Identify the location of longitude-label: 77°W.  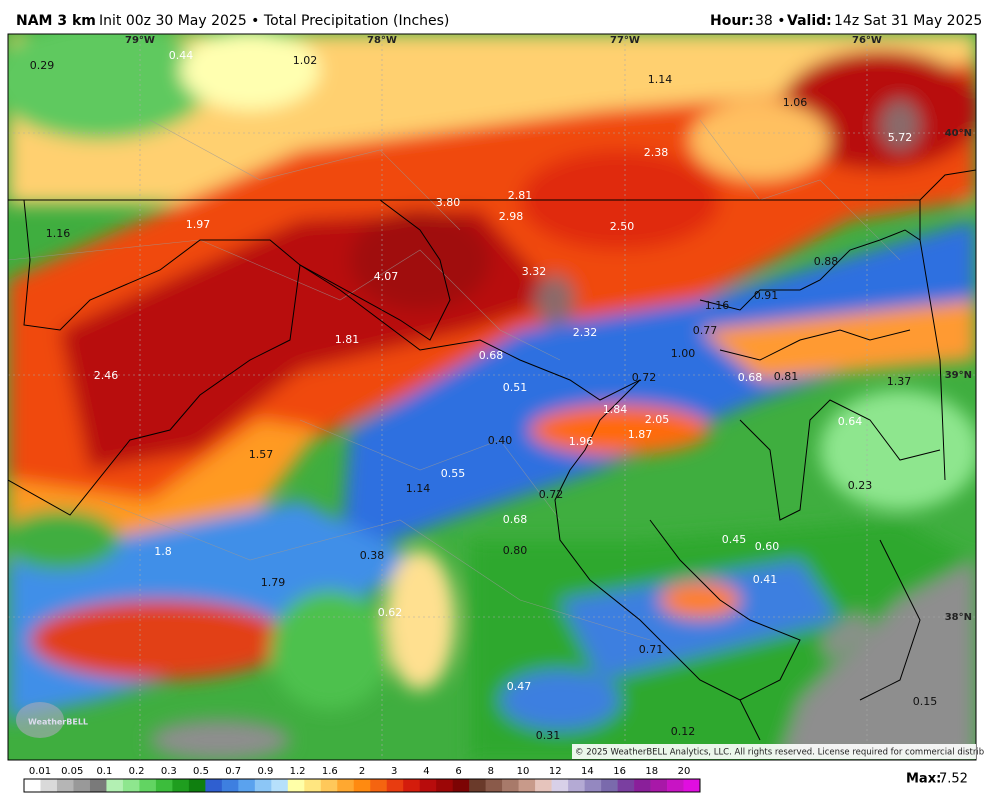
(625, 40).